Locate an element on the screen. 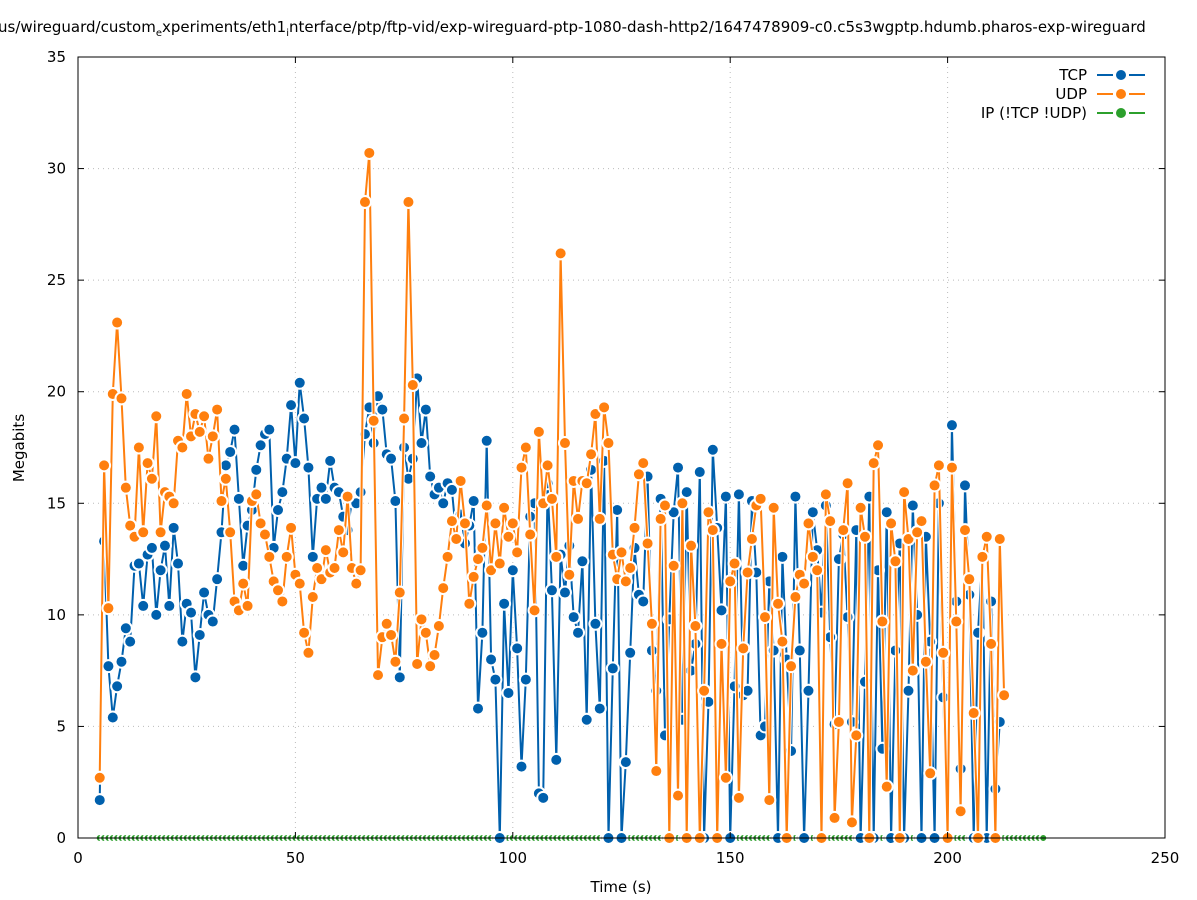  title-part: xperiments/eth1 is located at coordinates (224, 27).